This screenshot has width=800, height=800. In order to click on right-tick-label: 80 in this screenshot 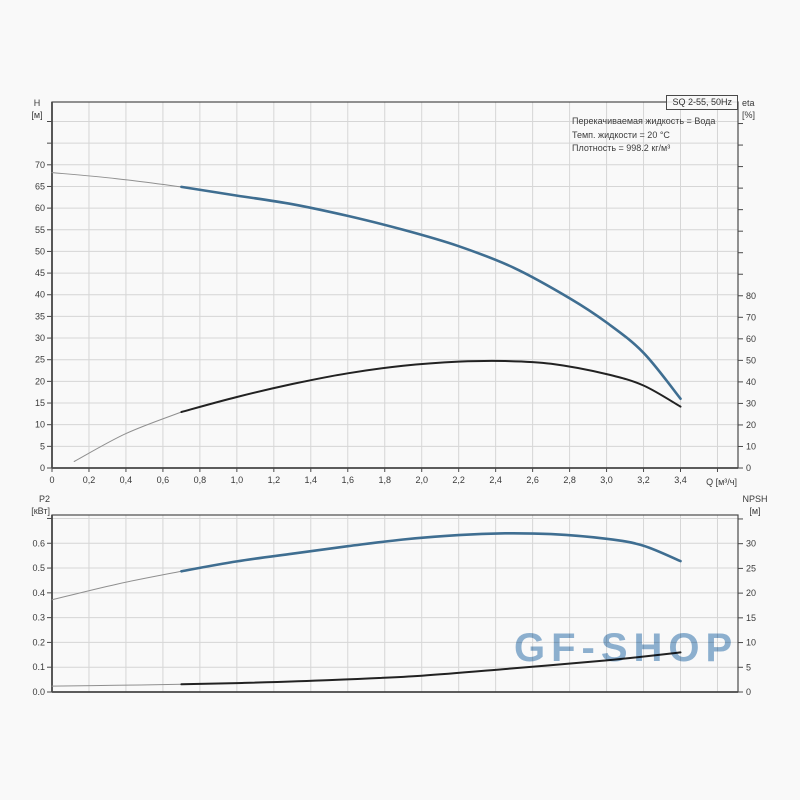, I will do `click(751, 296)`.